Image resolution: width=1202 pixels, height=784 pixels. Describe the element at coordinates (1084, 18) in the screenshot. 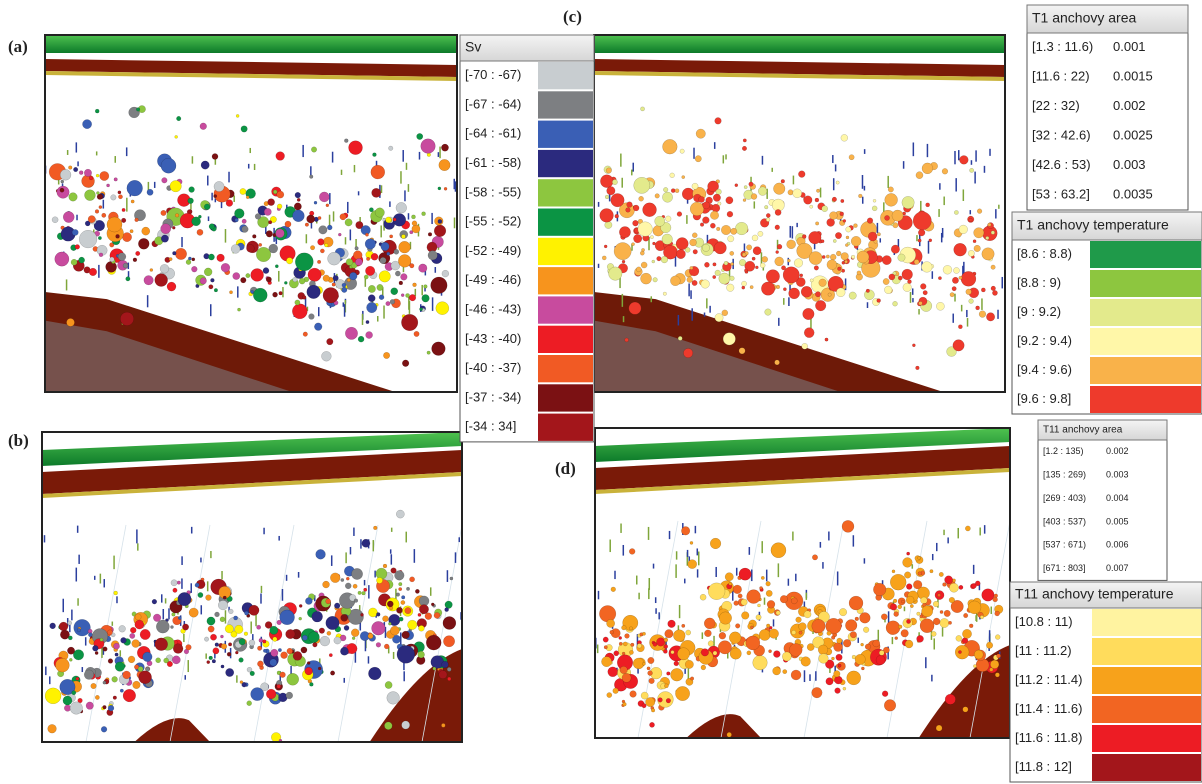

I see `legend-title: T1 anchovy area` at that location.